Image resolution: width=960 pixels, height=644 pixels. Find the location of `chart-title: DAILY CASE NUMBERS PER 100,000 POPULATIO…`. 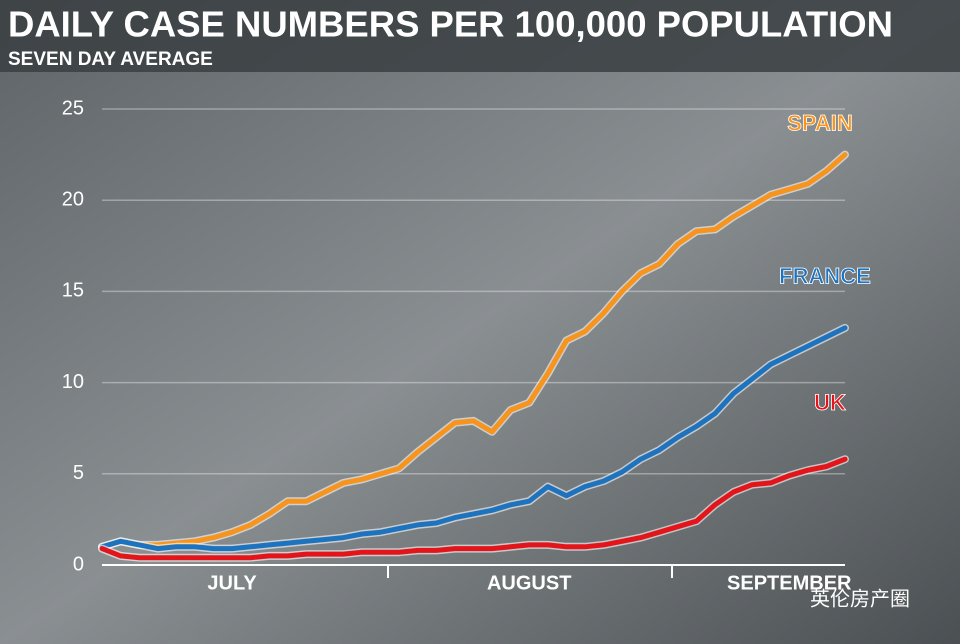

chart-title: DAILY CASE NUMBERS PER 100,000 POPULATIO… is located at coordinates (450, 24).